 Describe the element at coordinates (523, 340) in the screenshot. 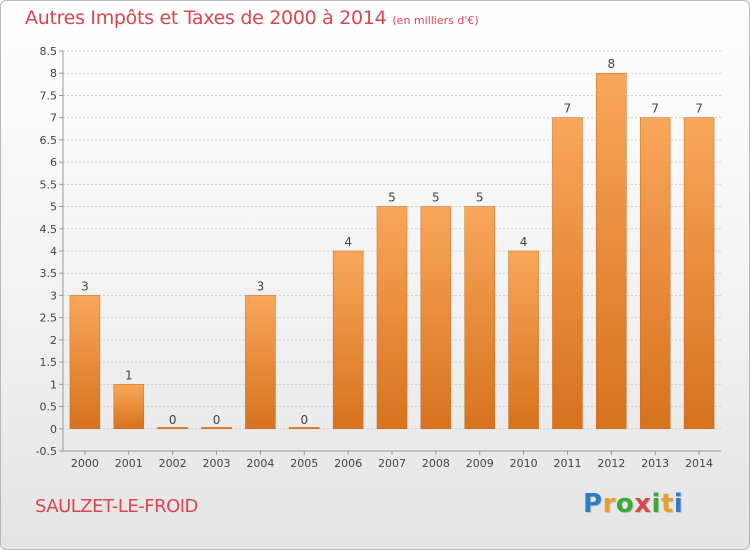

I see `bar-2010` at that location.